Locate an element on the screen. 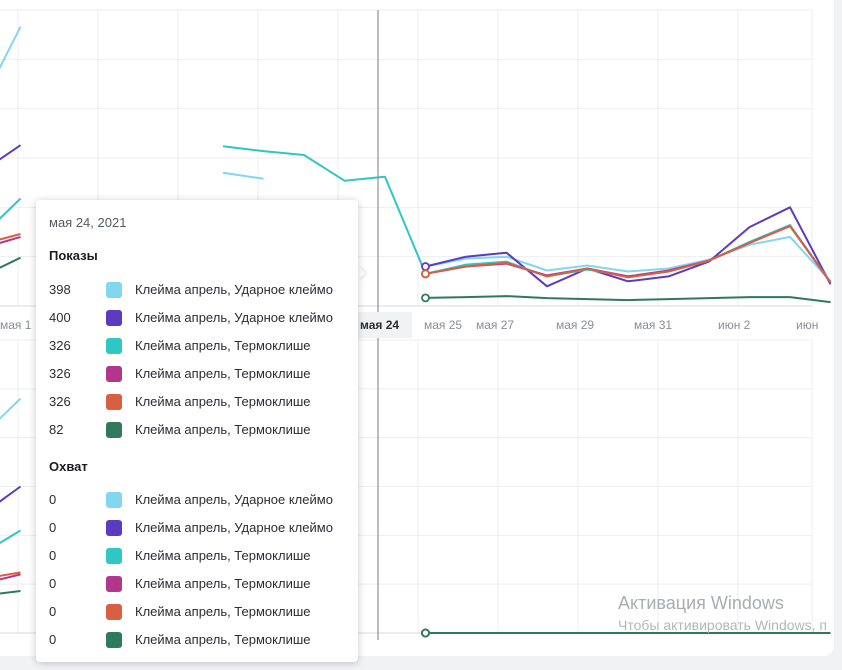  tooltip-section-title: Охват is located at coordinates (68, 466).